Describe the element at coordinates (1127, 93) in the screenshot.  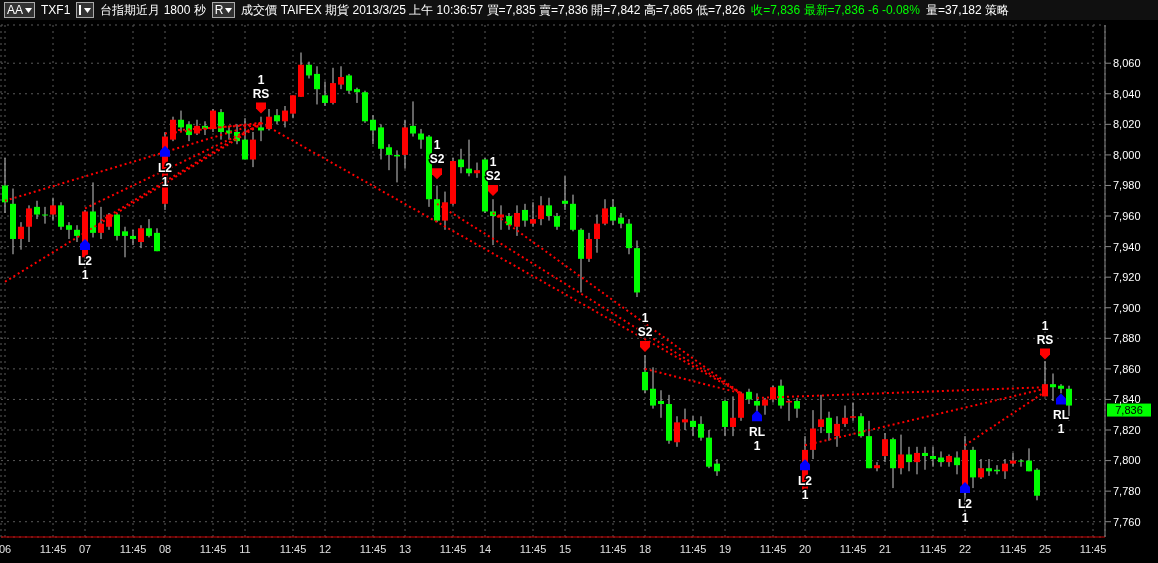
I see `y-tick-label: 8,040` at that location.